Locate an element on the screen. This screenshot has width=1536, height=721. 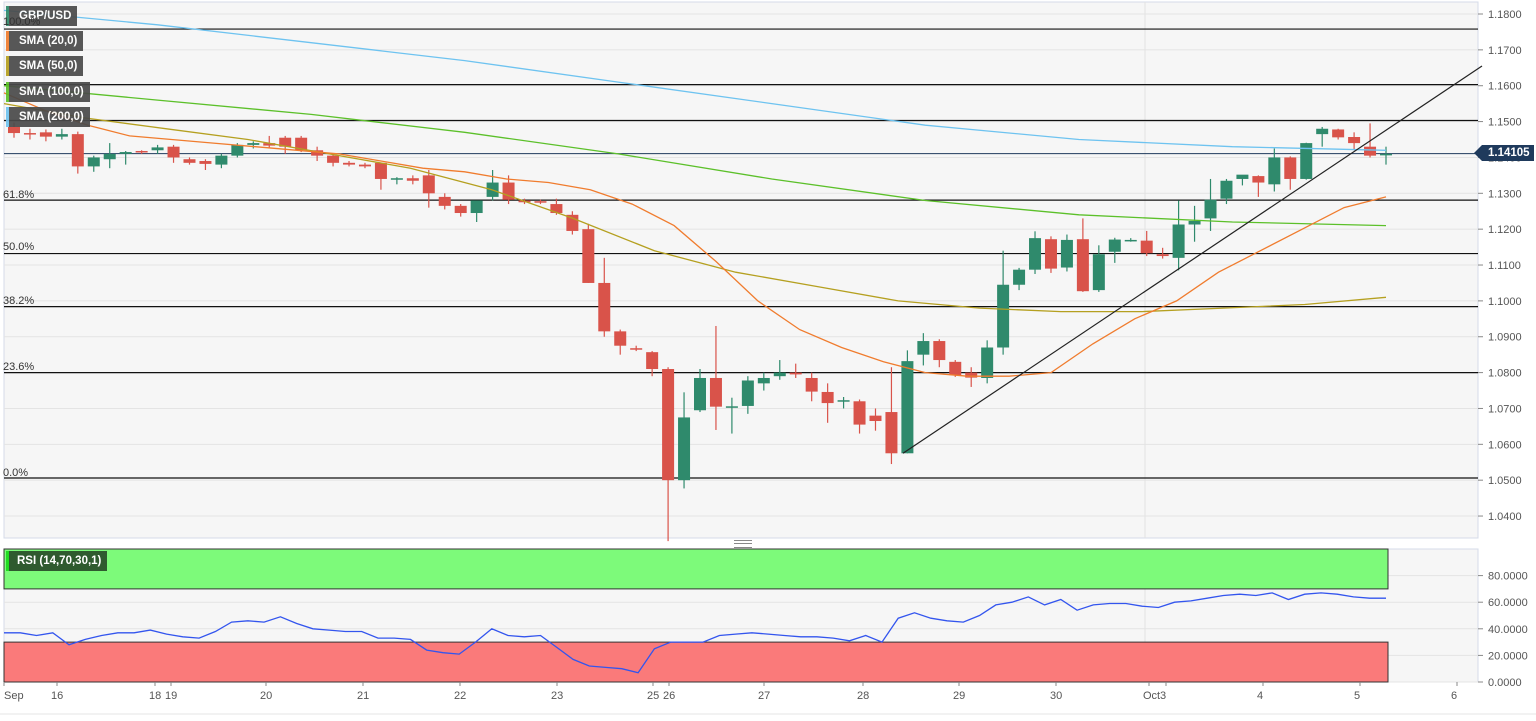
fib-label-618: 61.8% is located at coordinates (19, 195).